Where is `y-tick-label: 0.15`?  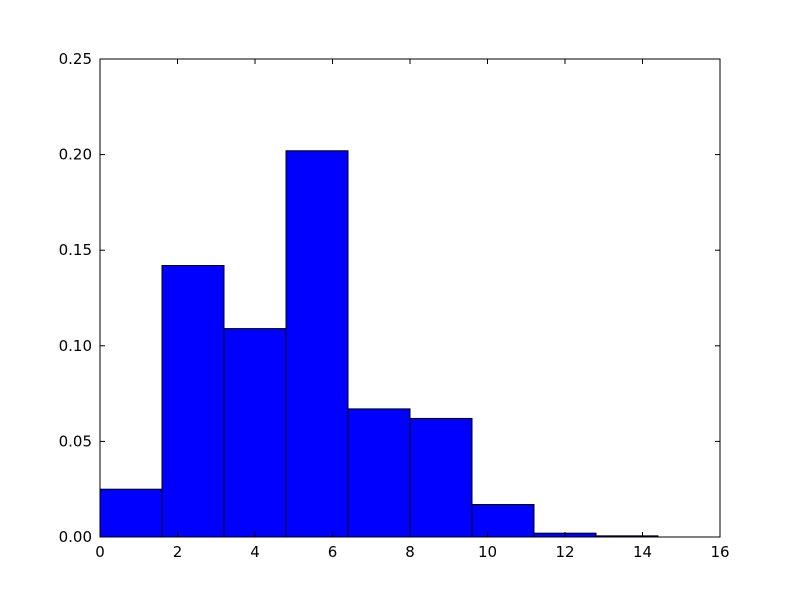 y-tick-label: 0.15 is located at coordinates (75, 250).